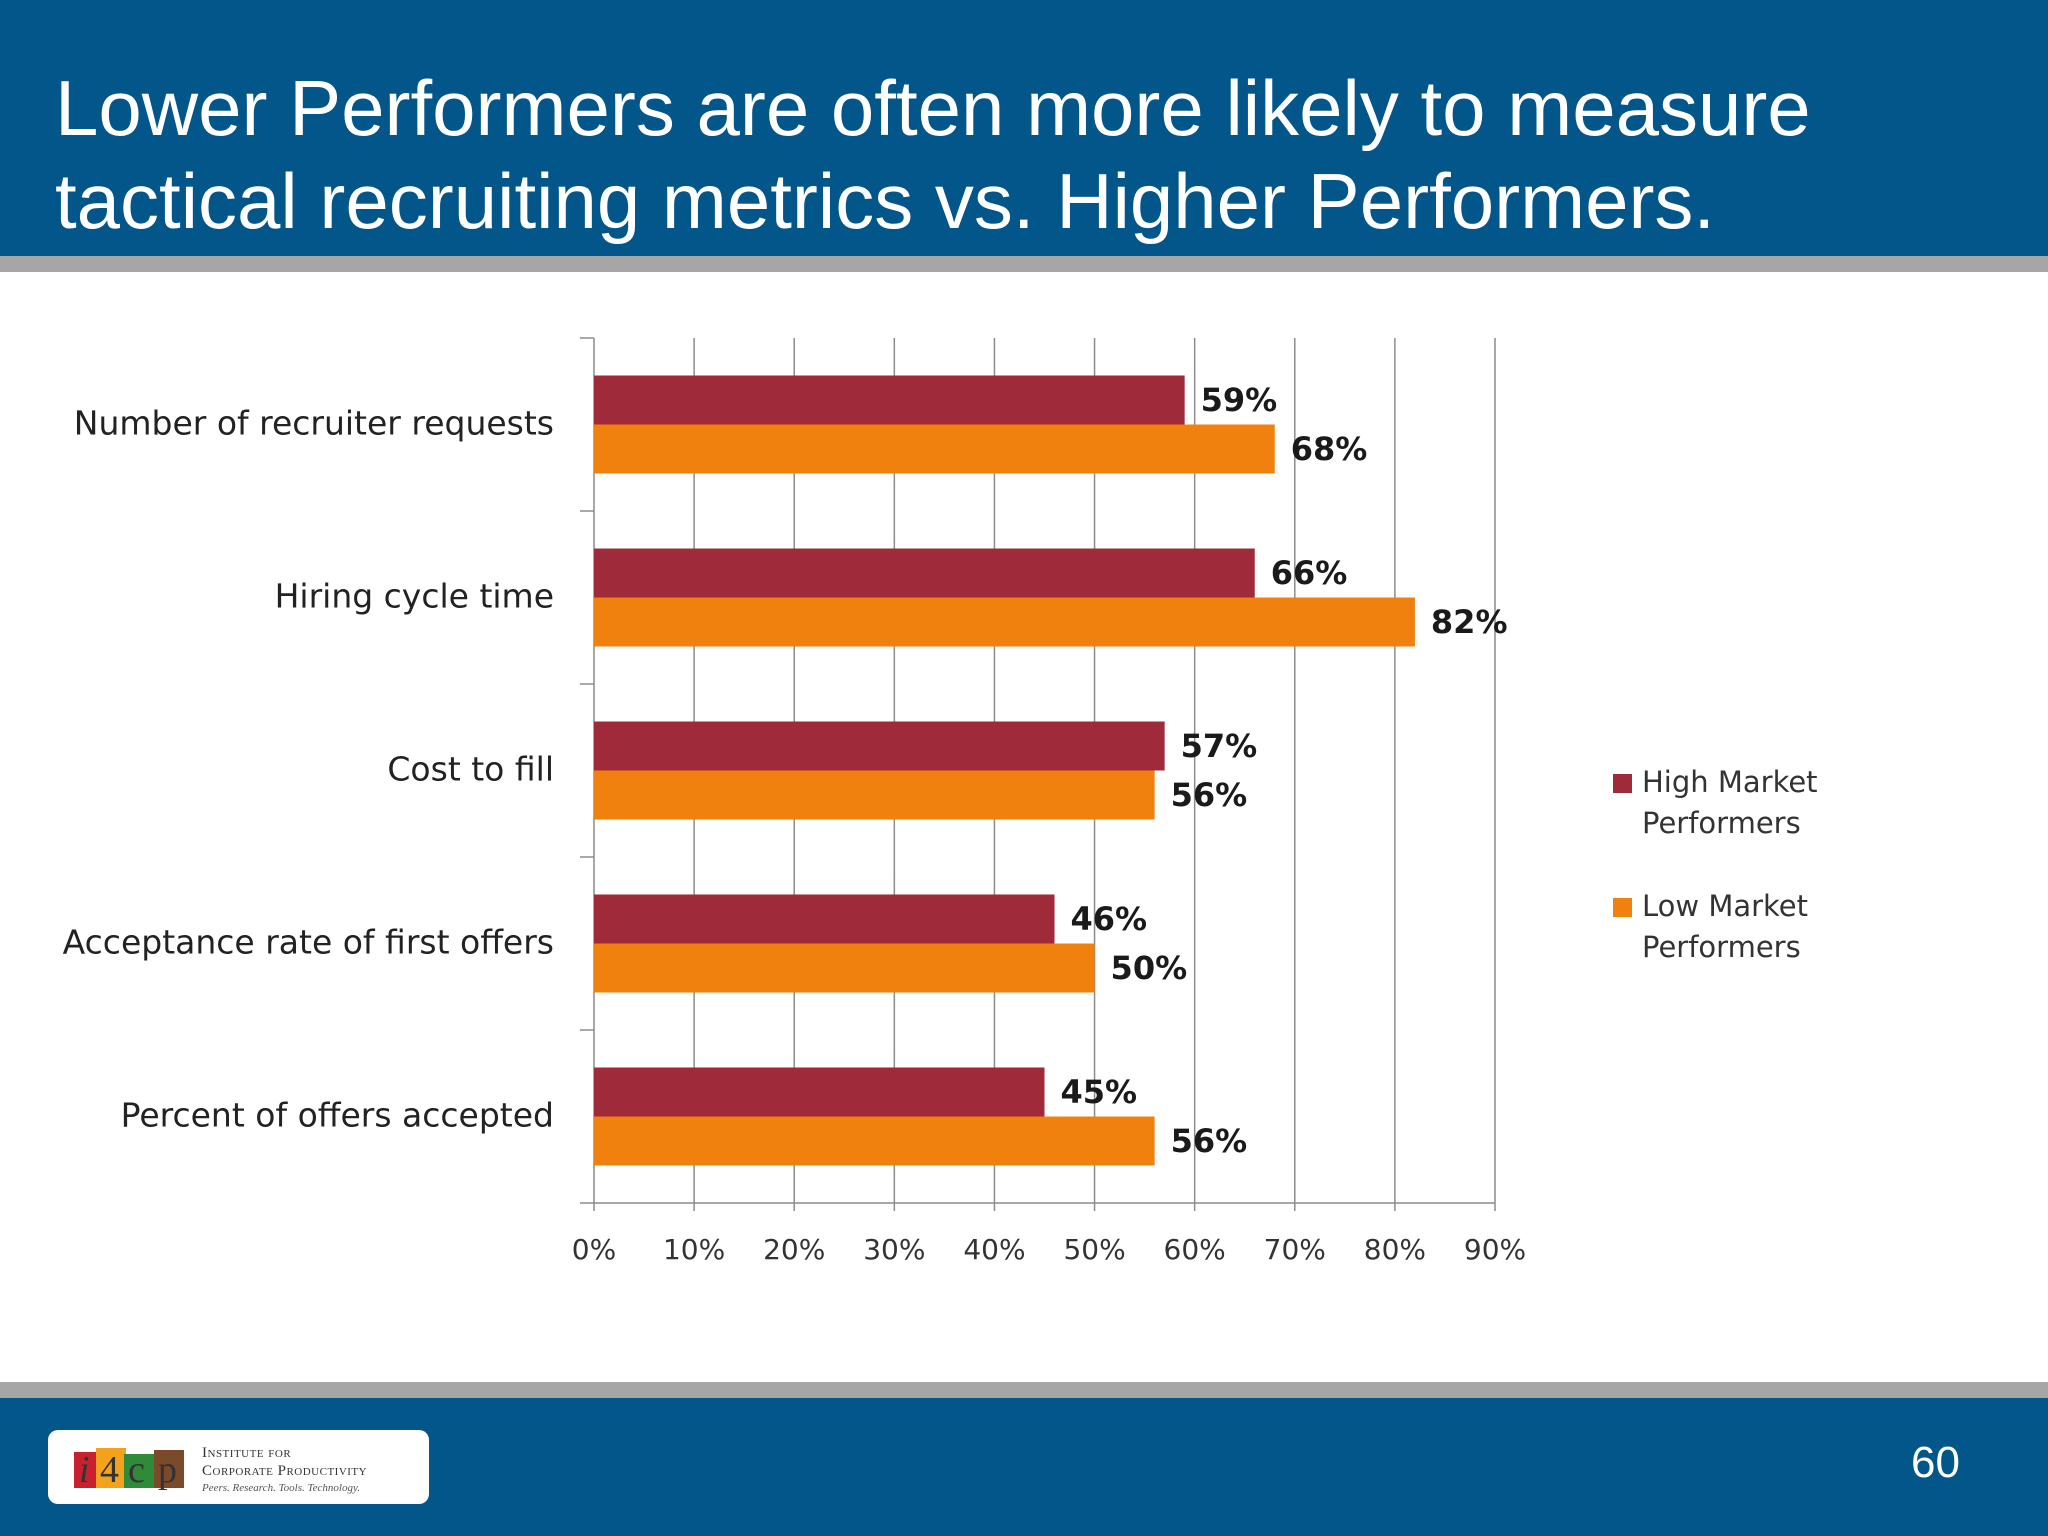  I want to click on data-label: 66%, so click(1309, 573).